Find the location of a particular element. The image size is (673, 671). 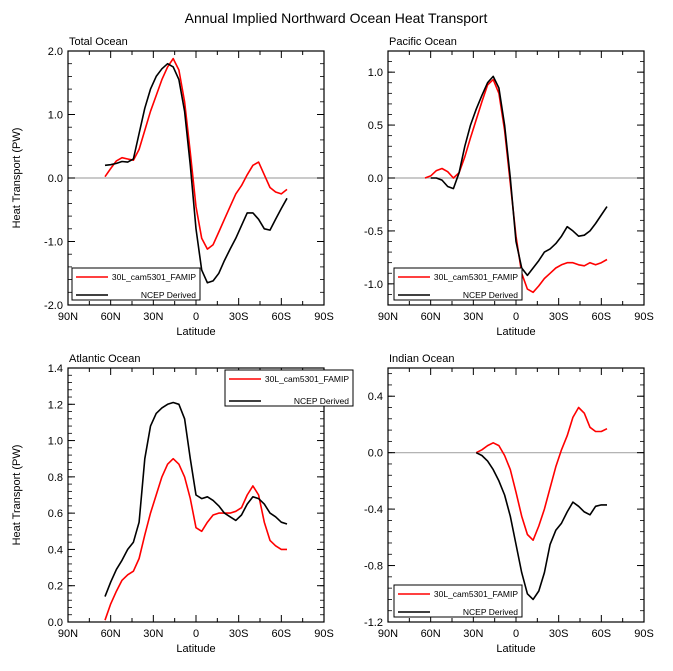

y-tick-label: 0.8 is located at coordinates (55, 478).